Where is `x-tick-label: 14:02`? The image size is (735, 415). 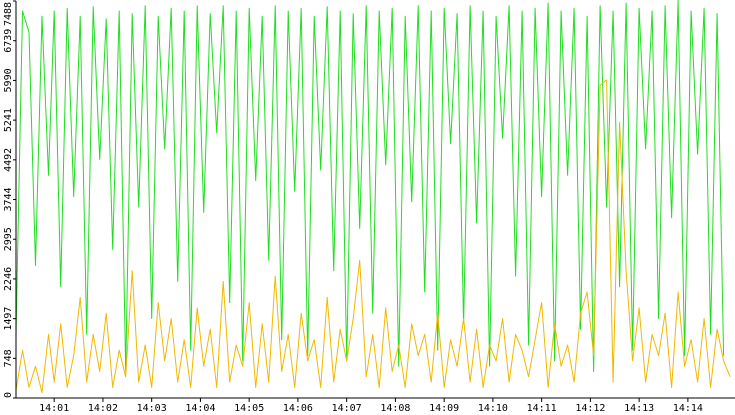
x-tick-label: 14:02 is located at coordinates (103, 408).